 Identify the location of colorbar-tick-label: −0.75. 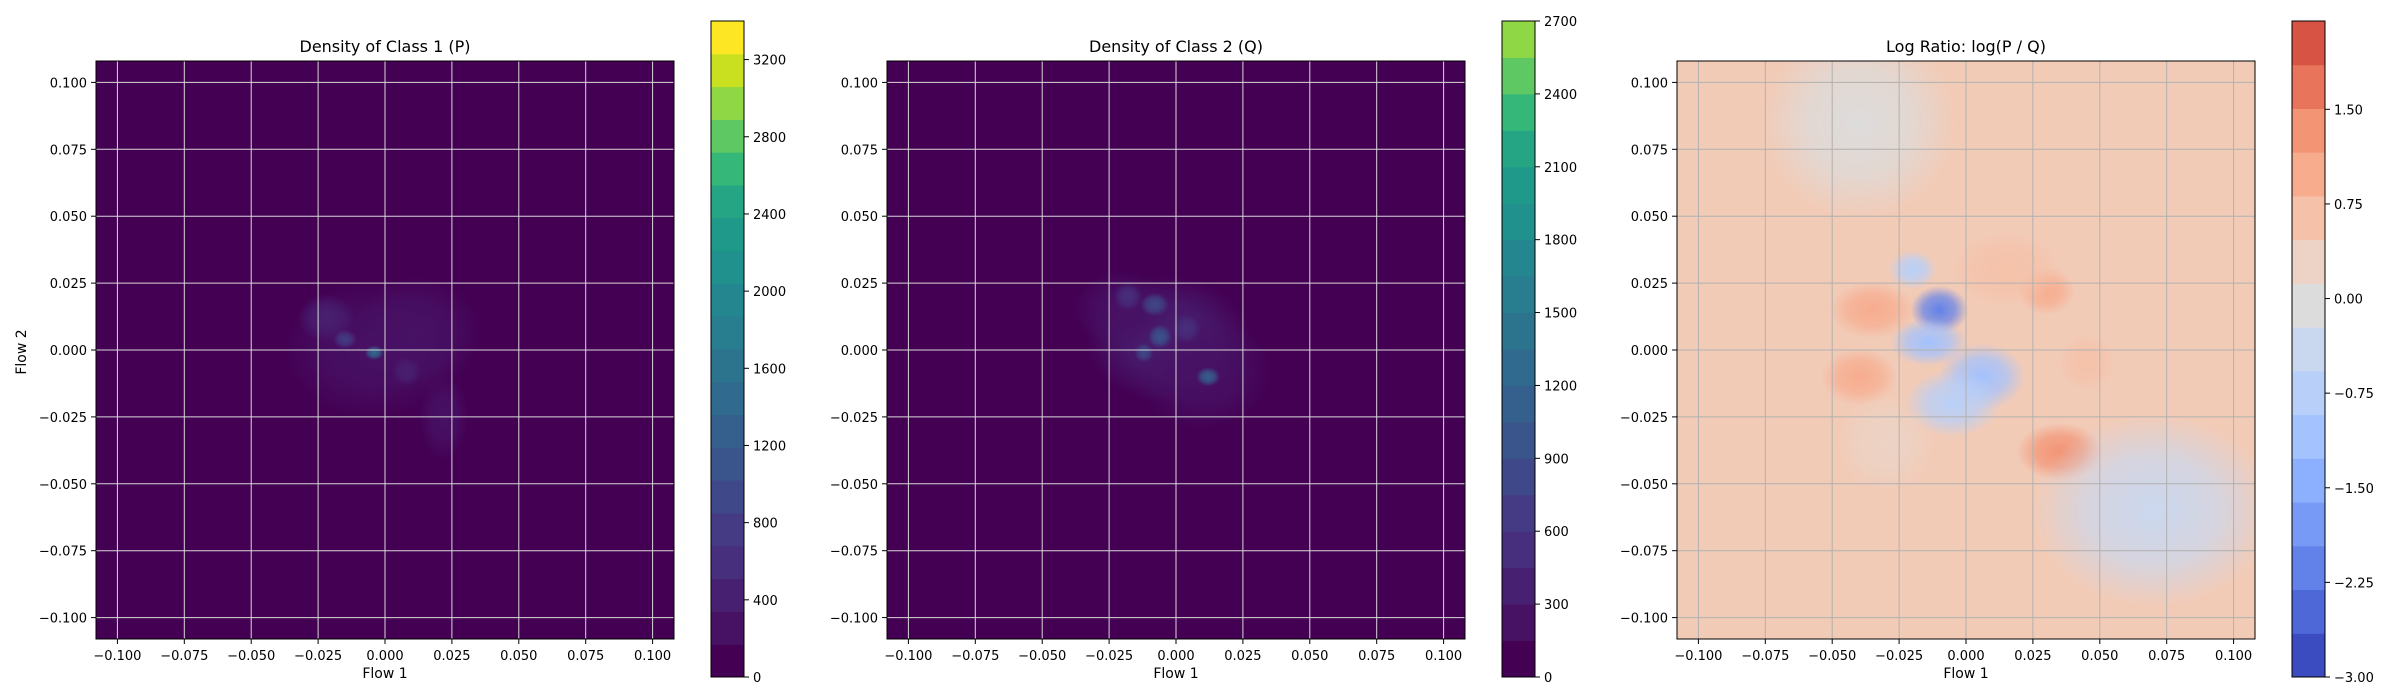
(2354, 394).